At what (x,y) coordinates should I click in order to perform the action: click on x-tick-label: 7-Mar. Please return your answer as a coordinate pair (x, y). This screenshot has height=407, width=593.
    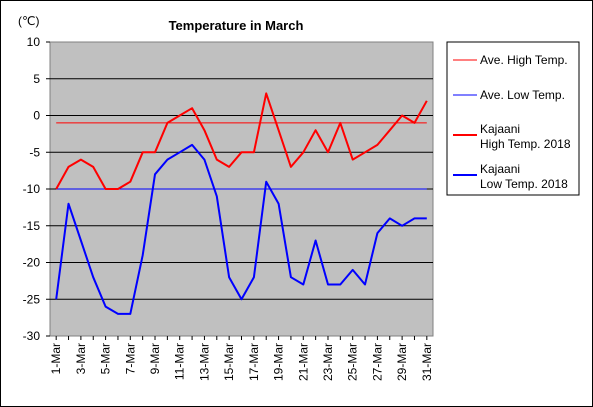
    Looking at the image, I should click on (130, 358).